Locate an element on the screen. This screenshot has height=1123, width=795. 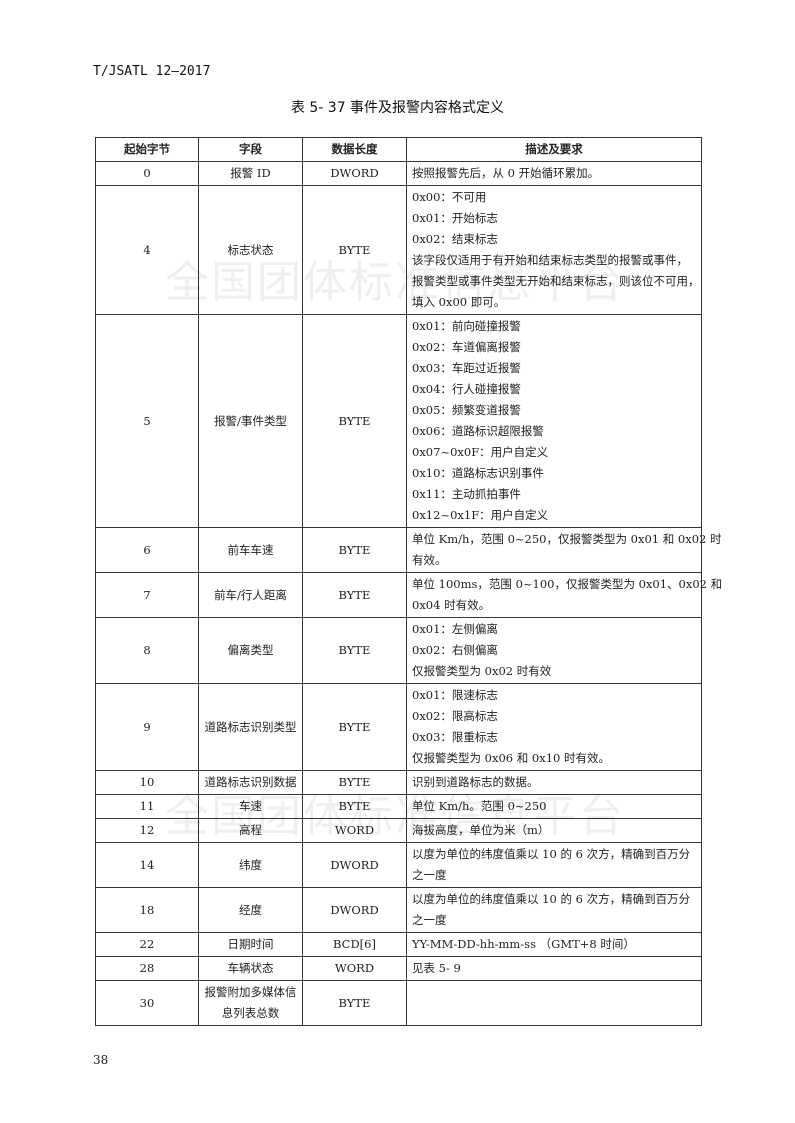
description-line: 0x03：限重标志 is located at coordinates (455, 737).